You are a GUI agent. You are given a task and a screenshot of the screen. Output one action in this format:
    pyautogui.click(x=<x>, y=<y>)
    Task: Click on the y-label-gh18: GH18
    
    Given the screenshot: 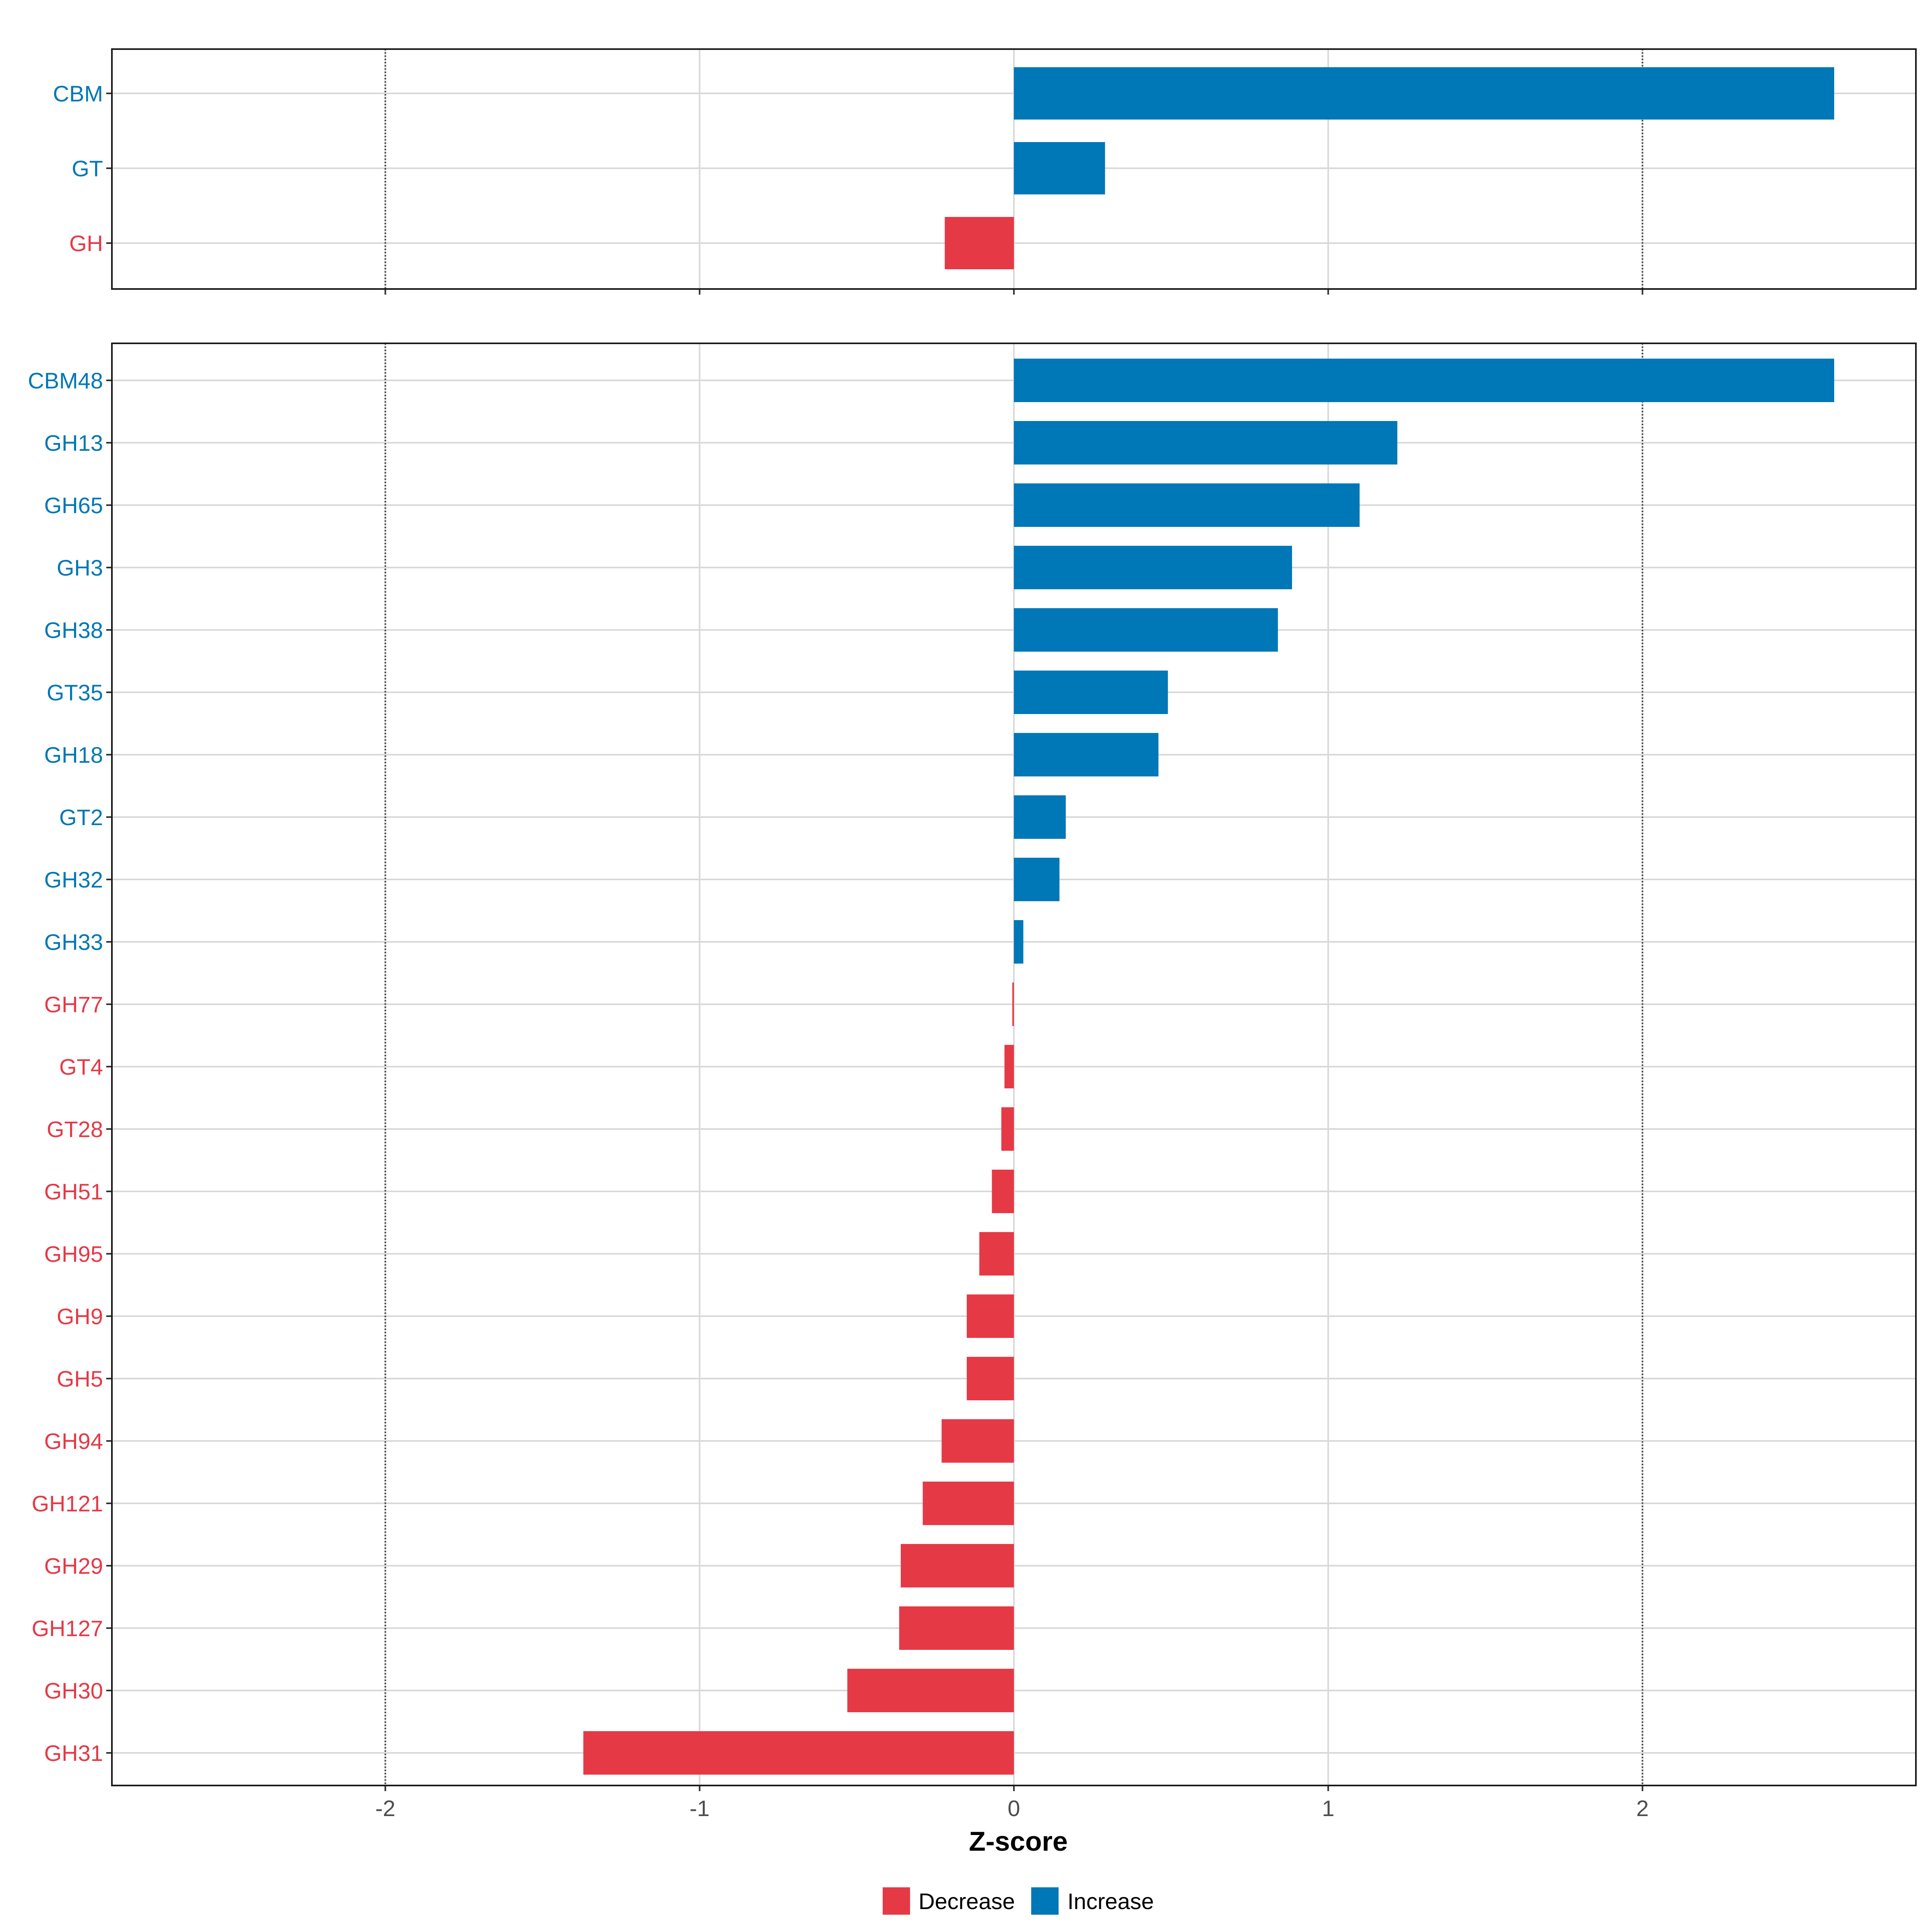 What is the action you would take?
    pyautogui.click(x=73, y=755)
    